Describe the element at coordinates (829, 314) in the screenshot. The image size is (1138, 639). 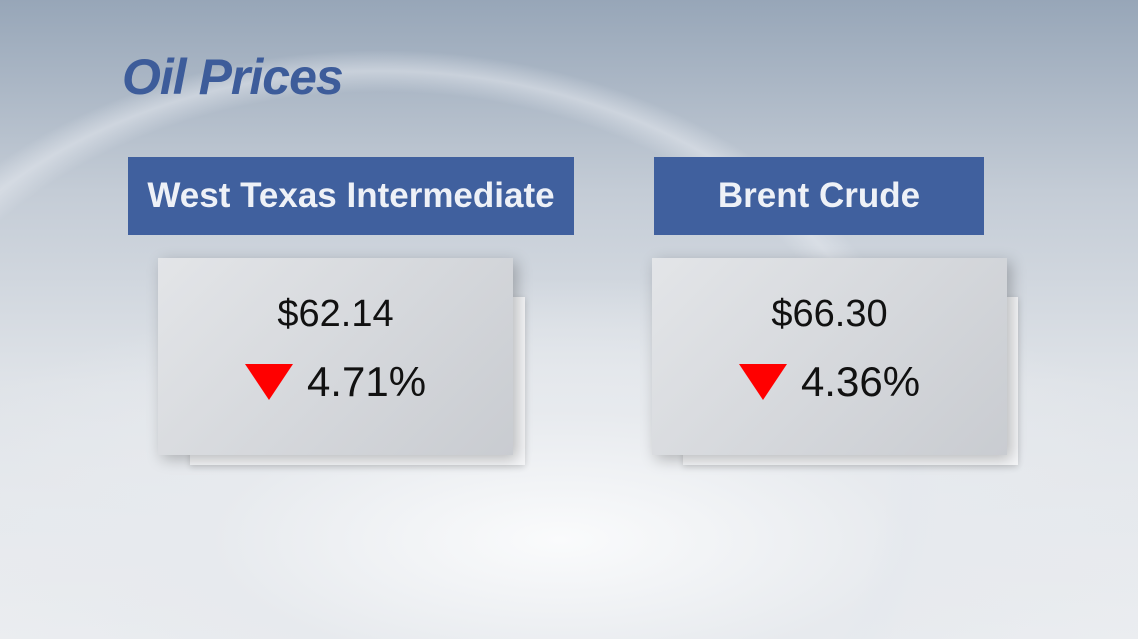
I see `brent-price: $66.30` at that location.